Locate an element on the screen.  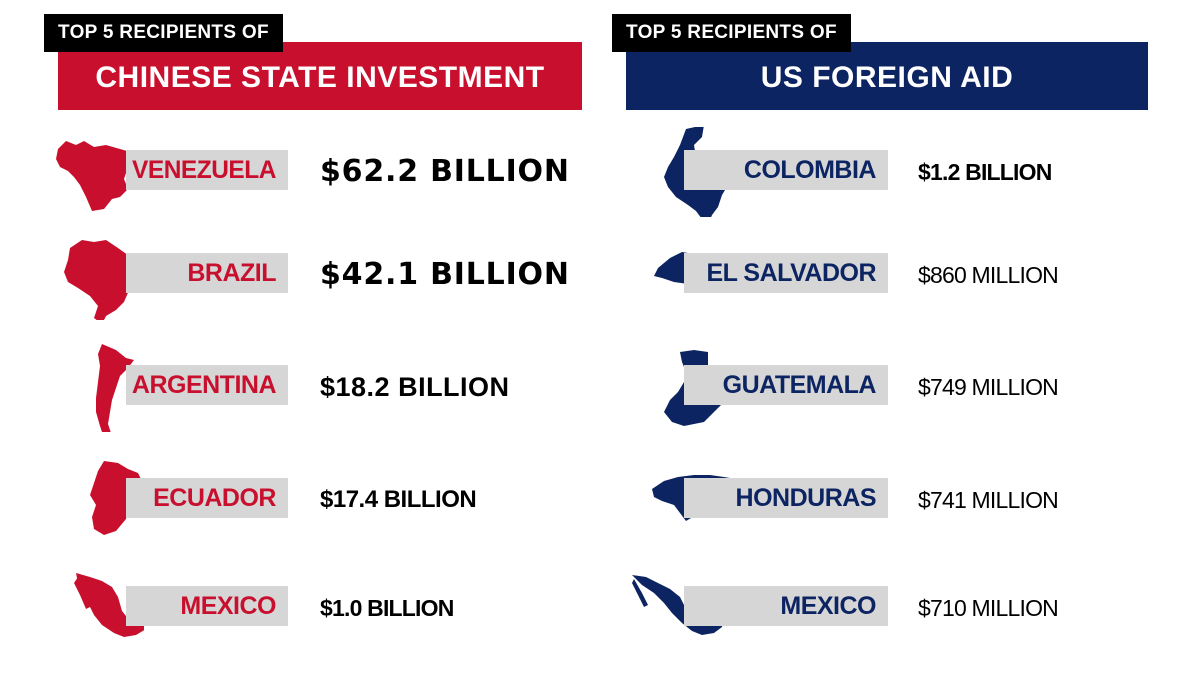
venezuela-map-icon is located at coordinates (84, 172).